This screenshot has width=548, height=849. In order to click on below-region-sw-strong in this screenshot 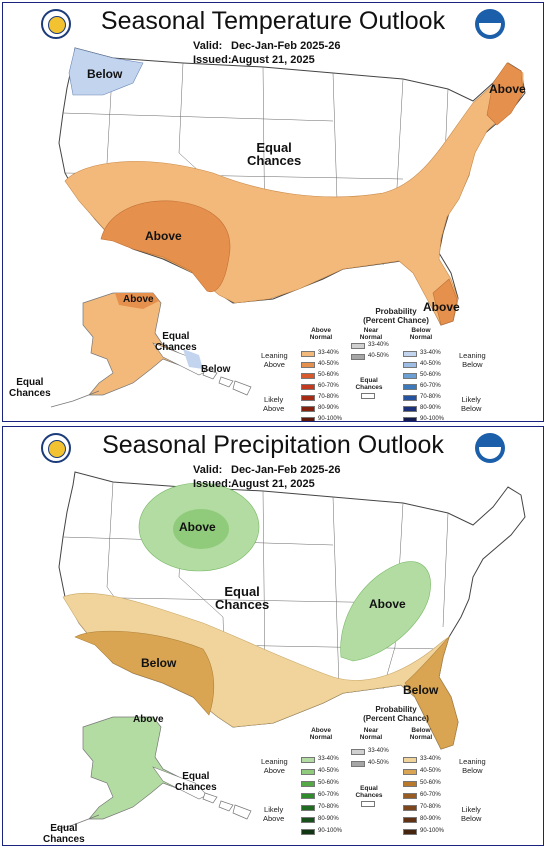, I will do `click(144, 673)`.